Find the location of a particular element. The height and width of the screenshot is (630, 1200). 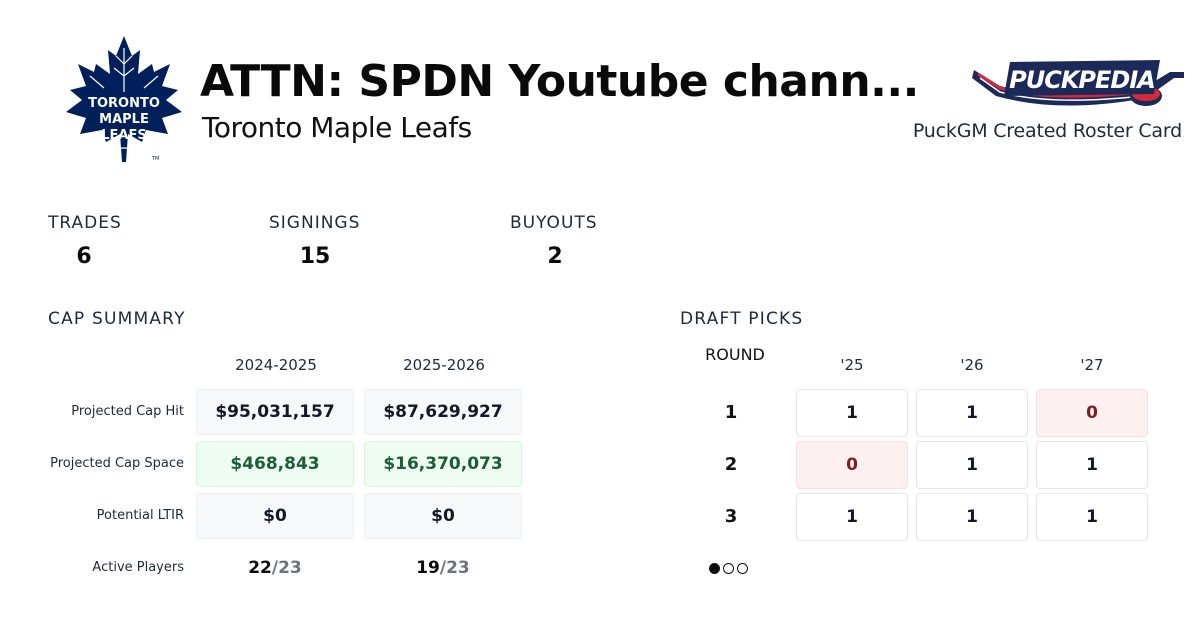

potential-ltir-label: Potential LTIR is located at coordinates (140, 515).